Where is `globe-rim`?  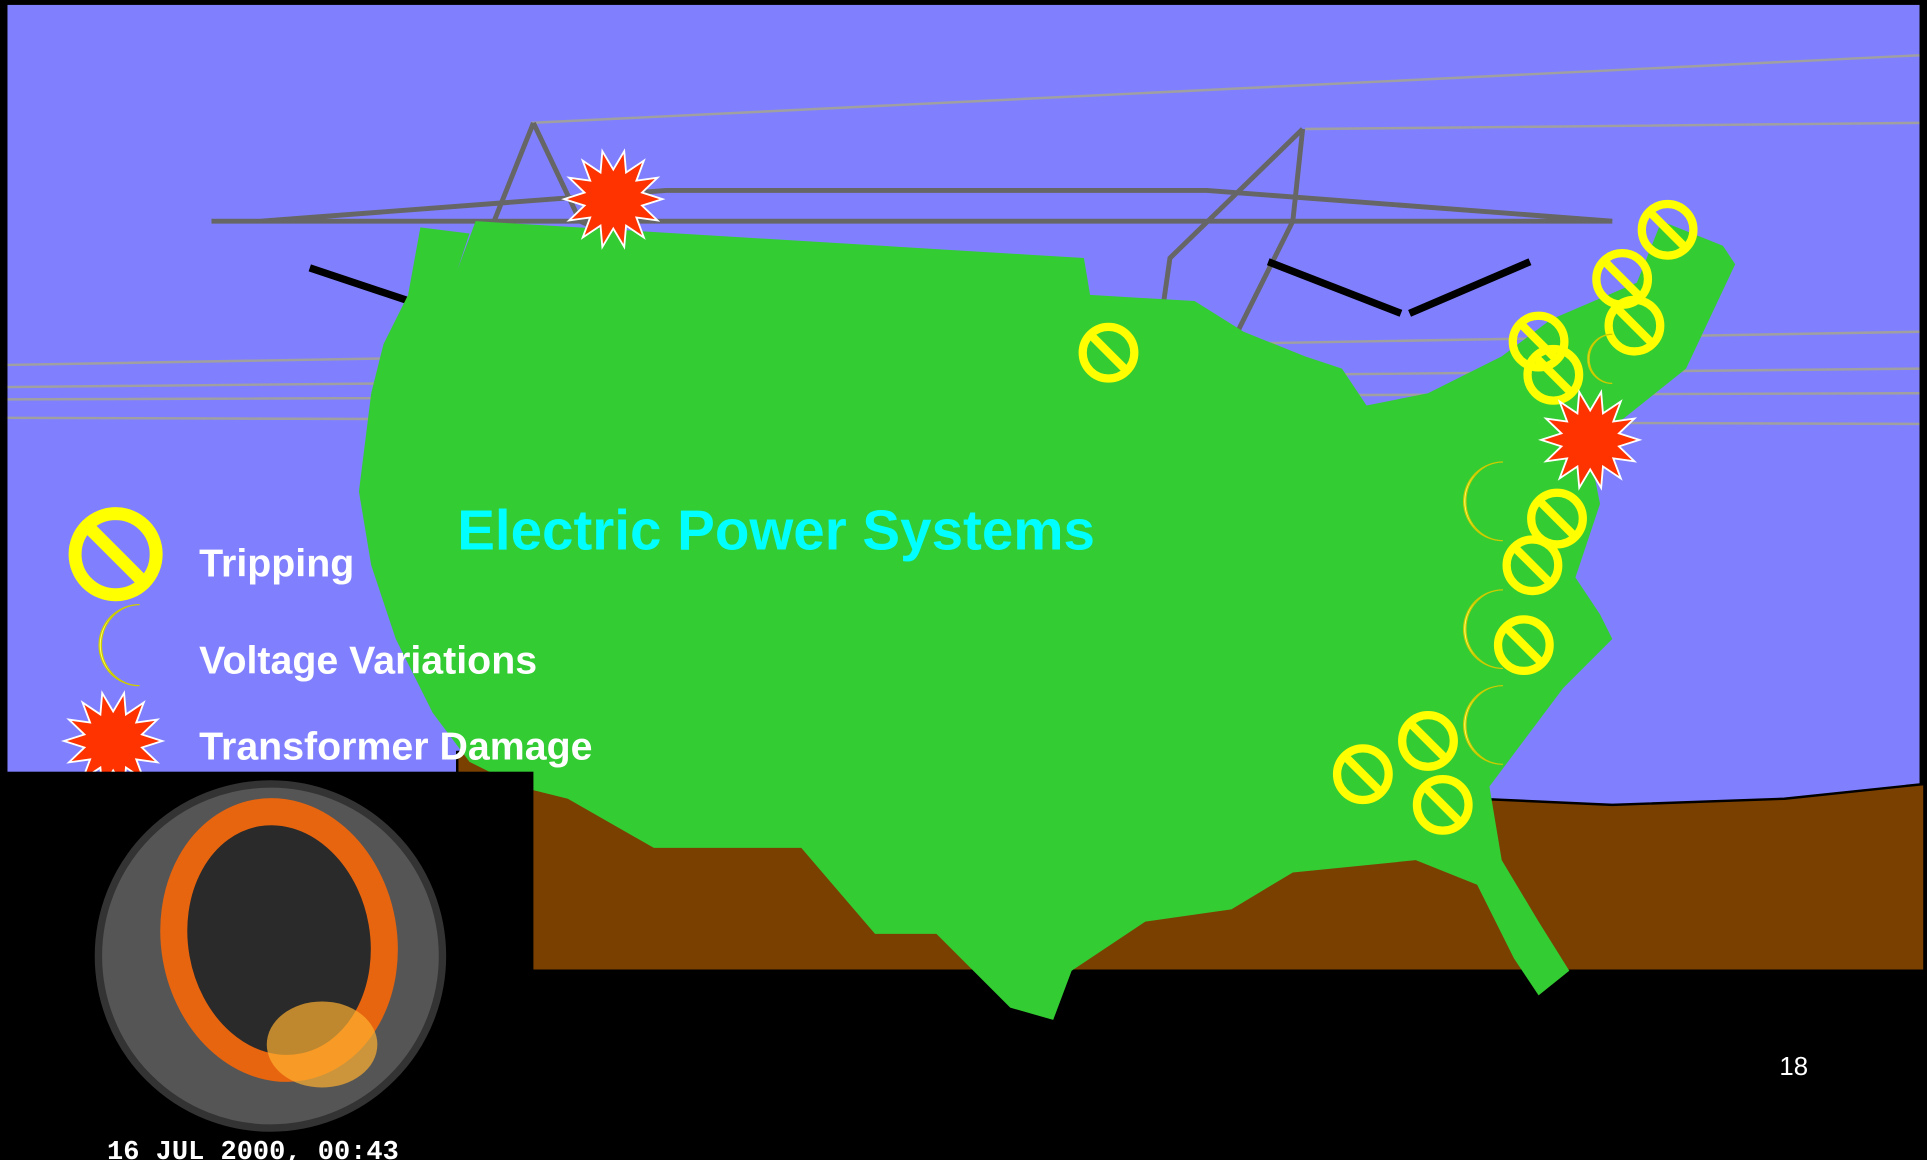 globe-rim is located at coordinates (270, 956).